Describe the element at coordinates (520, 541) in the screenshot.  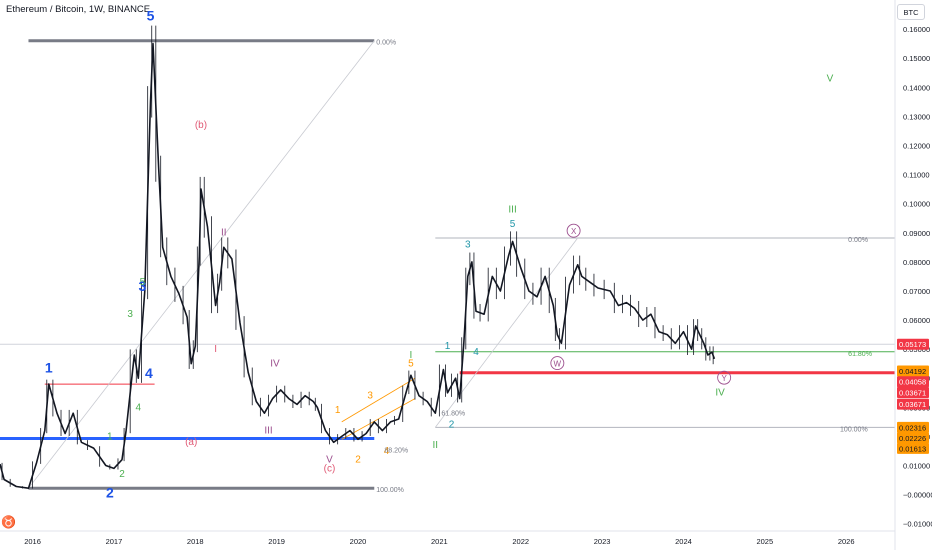
I see `x-tick-label: 2022` at that location.